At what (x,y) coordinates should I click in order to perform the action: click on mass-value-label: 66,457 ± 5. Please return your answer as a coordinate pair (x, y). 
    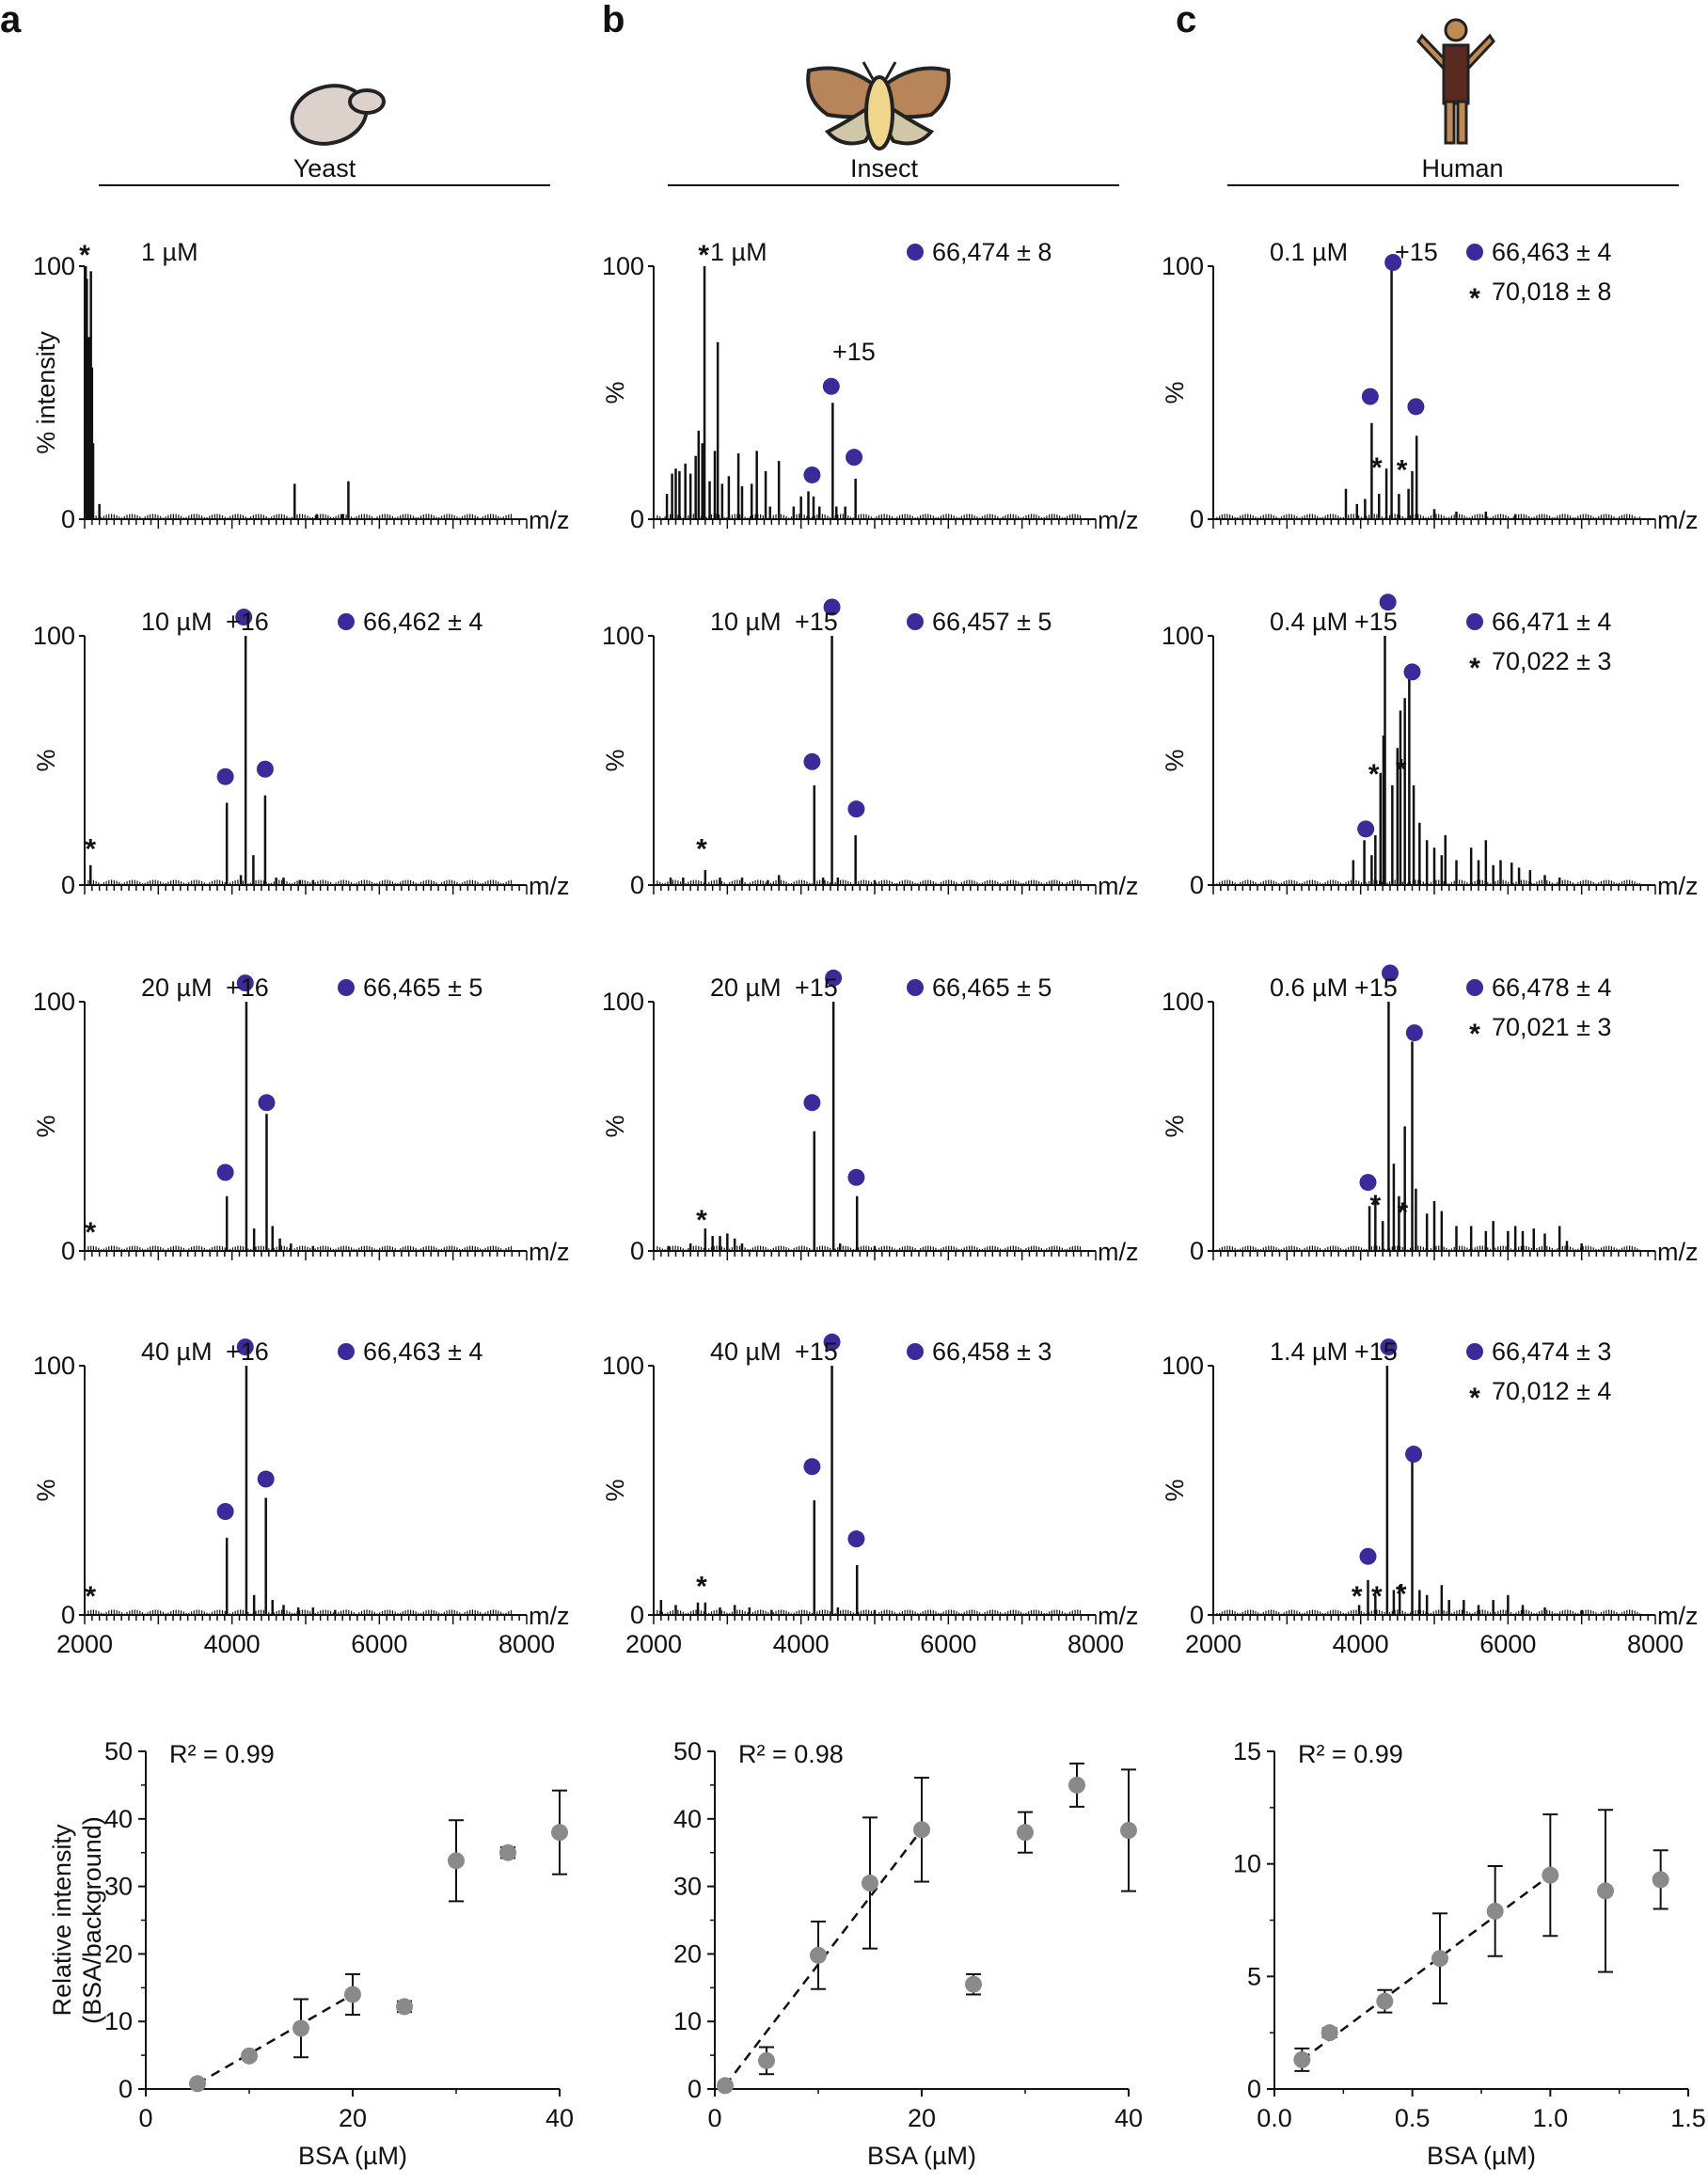
    Looking at the image, I should click on (992, 622).